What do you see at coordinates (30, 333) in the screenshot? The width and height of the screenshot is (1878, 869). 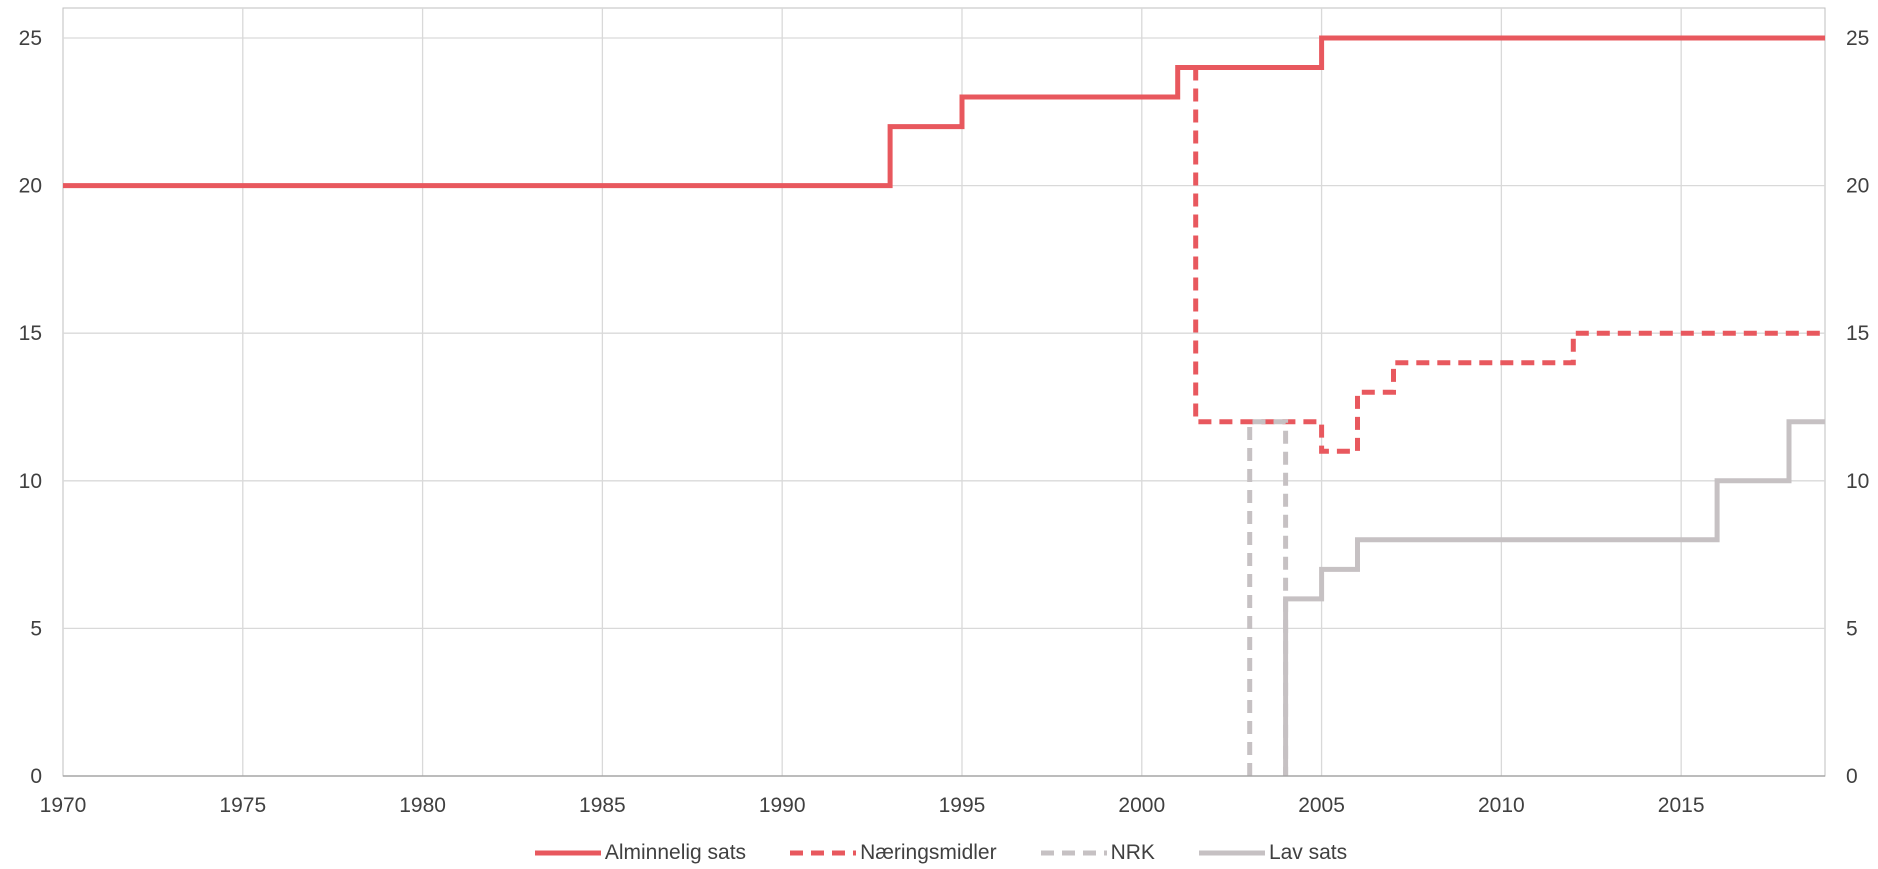 I see `y-tick-label-left: 15` at bounding box center [30, 333].